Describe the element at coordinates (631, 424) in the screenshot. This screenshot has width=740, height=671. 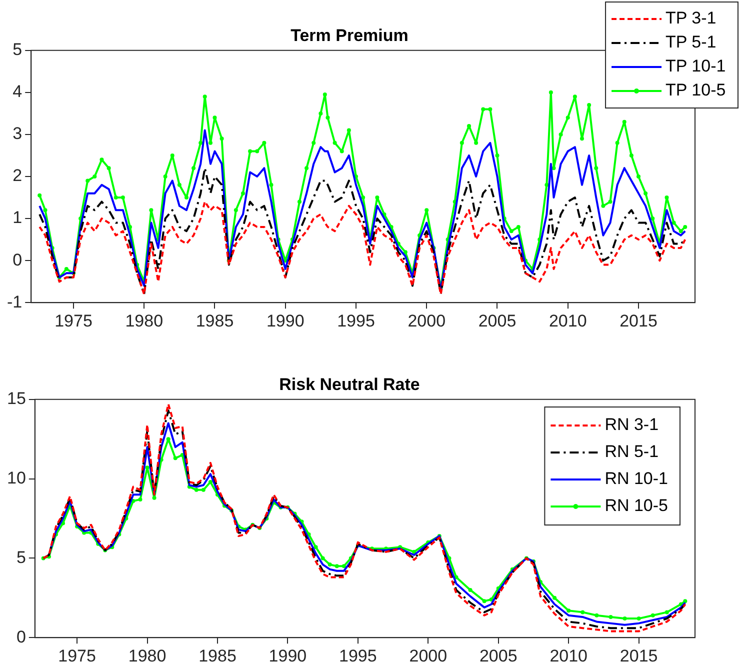
I see `legend-label: RN 3-1` at that location.